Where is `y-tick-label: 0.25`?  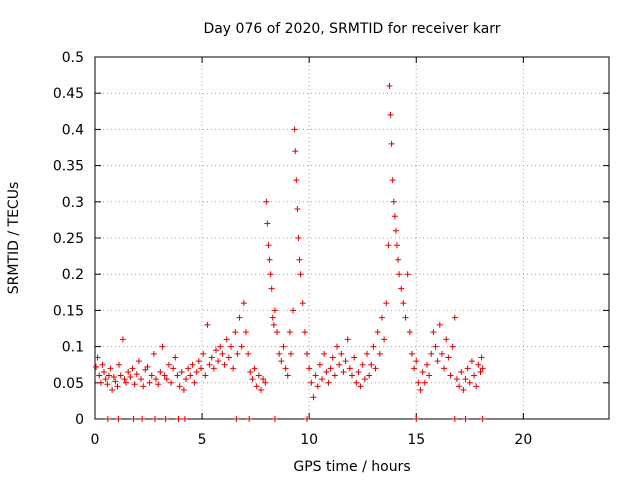 y-tick-label: 0.25 is located at coordinates (68, 239).